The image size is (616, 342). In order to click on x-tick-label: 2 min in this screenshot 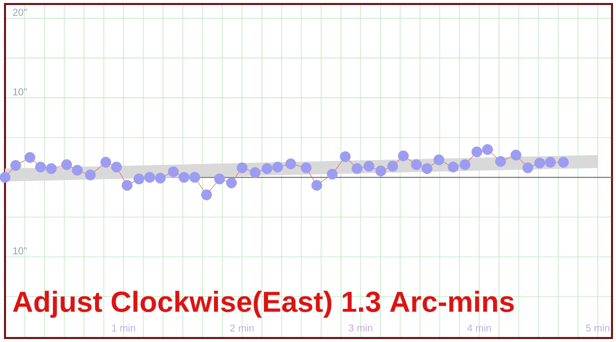, I will do `click(242, 328)`.